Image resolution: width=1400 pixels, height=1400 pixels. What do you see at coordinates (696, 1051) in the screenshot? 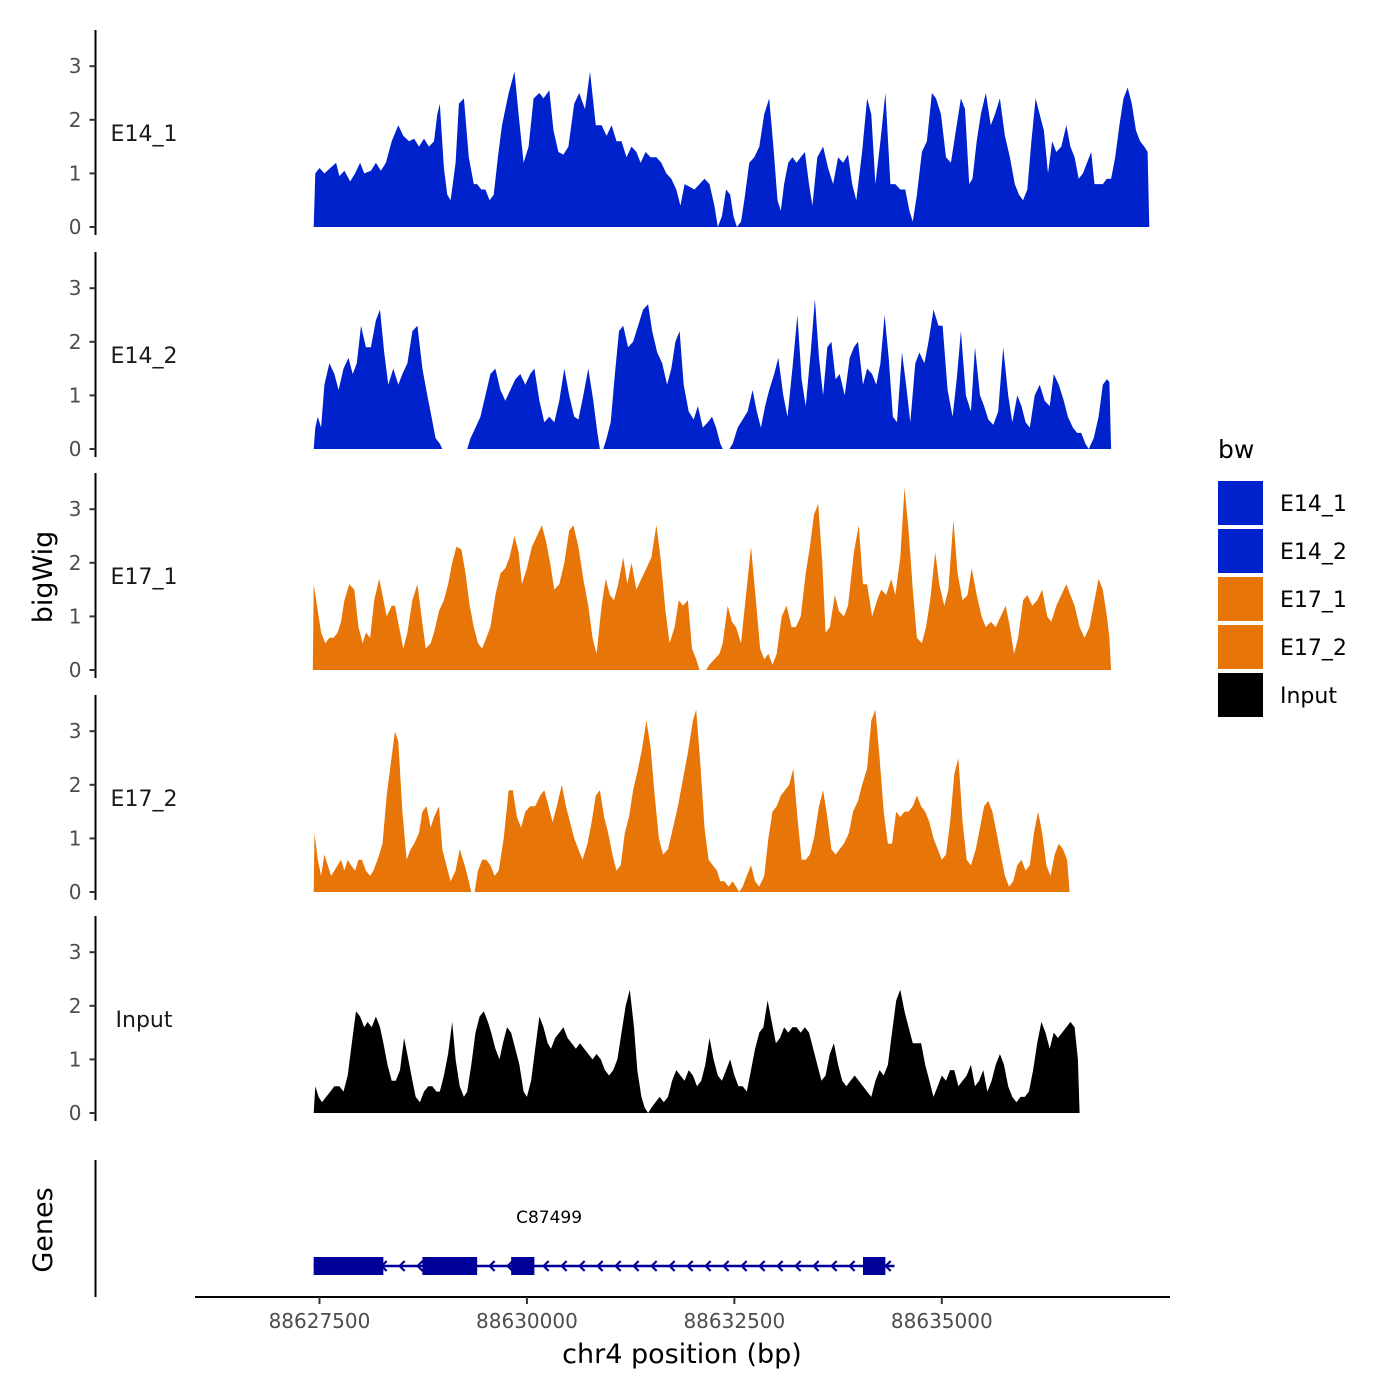
I see `coverage-area-Input` at bounding box center [696, 1051].